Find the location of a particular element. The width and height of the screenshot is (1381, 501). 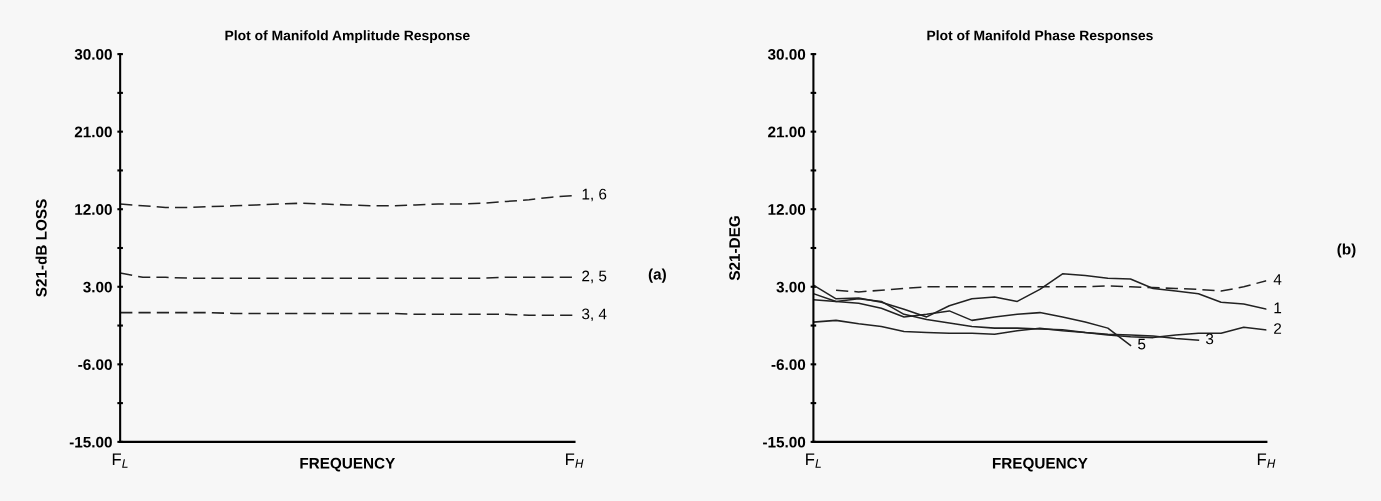

series-label: 2, 5 is located at coordinates (594, 277).